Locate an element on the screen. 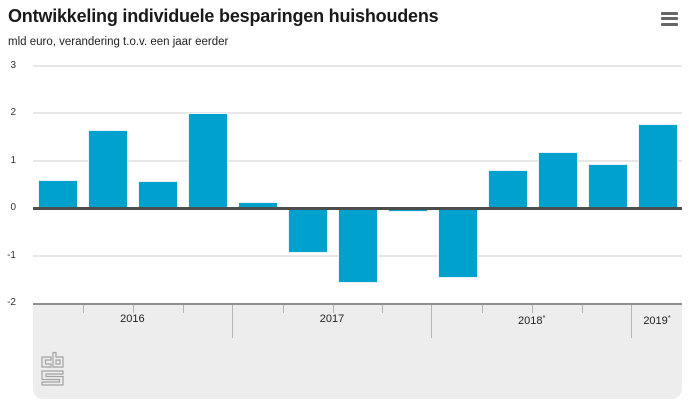  x-axis-group: 2016 is located at coordinates (133, 321).